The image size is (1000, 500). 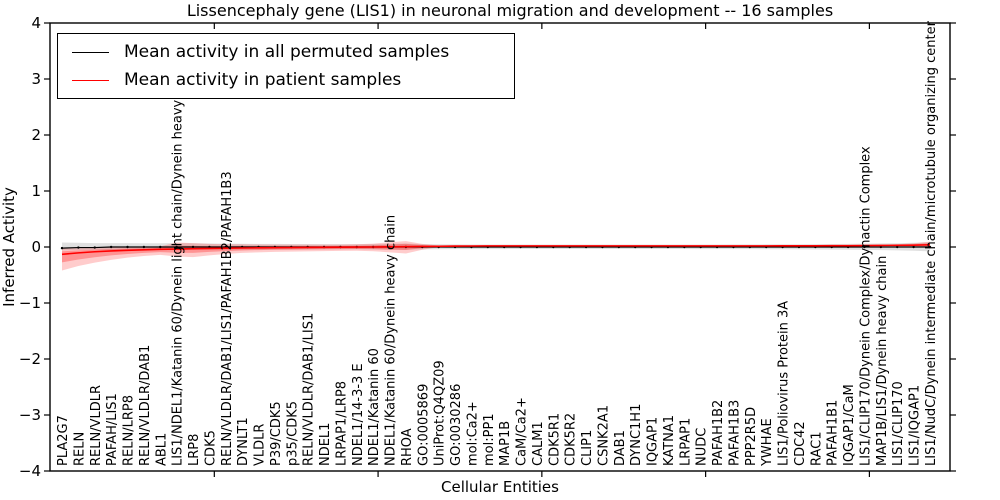 What do you see at coordinates (63, 440) in the screenshot?
I see `x-category-label: PLA2G7` at bounding box center [63, 440].